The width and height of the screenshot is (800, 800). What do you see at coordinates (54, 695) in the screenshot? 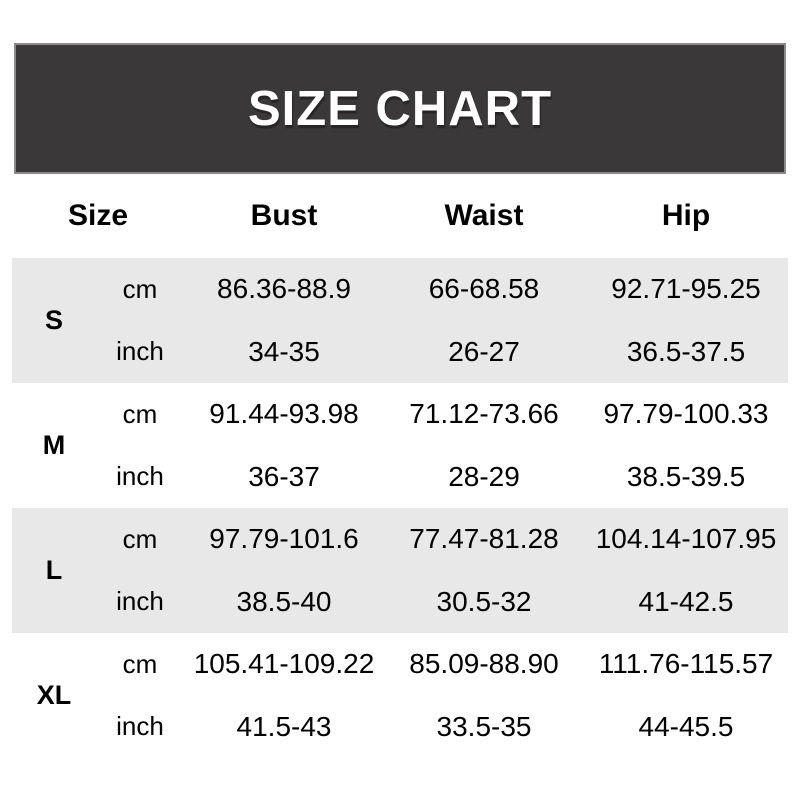
I see `size-label-xl: XL` at bounding box center [54, 695].